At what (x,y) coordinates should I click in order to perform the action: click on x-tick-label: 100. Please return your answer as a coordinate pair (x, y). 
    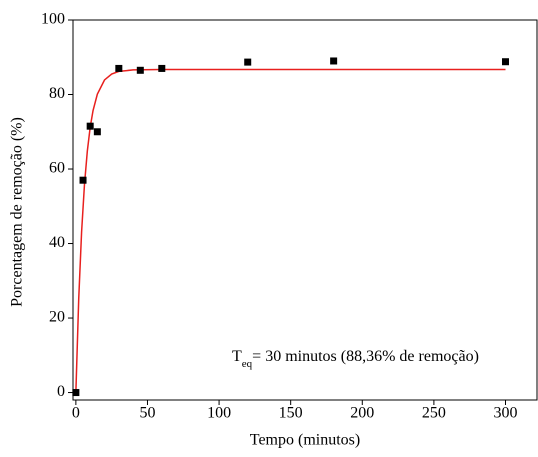
    Looking at the image, I should click on (219, 413).